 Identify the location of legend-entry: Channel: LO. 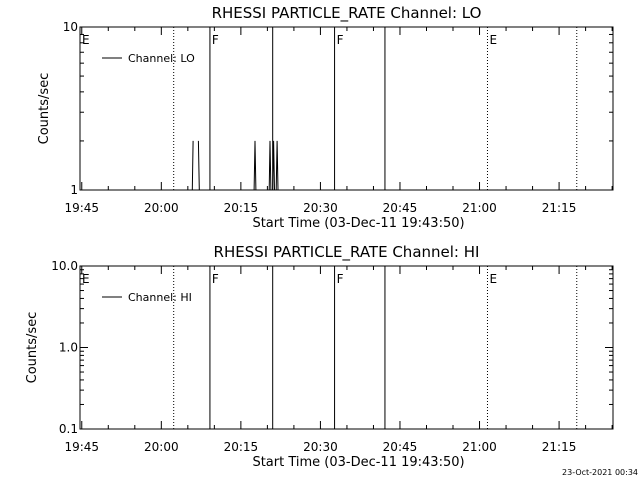
(161, 58).